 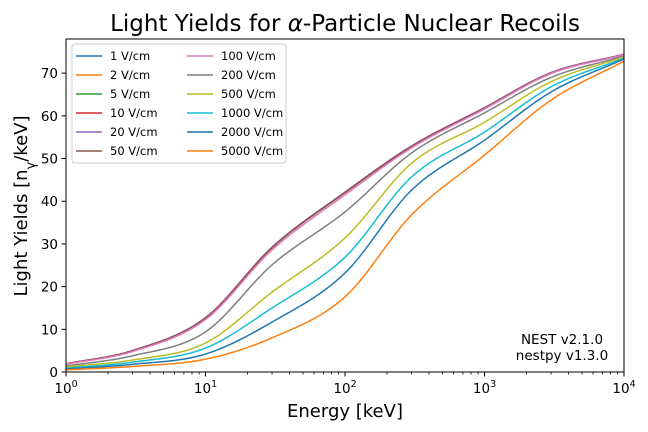 I want to click on y-axis-label: Light Yields [nγ/keV], so click(x=25, y=206).